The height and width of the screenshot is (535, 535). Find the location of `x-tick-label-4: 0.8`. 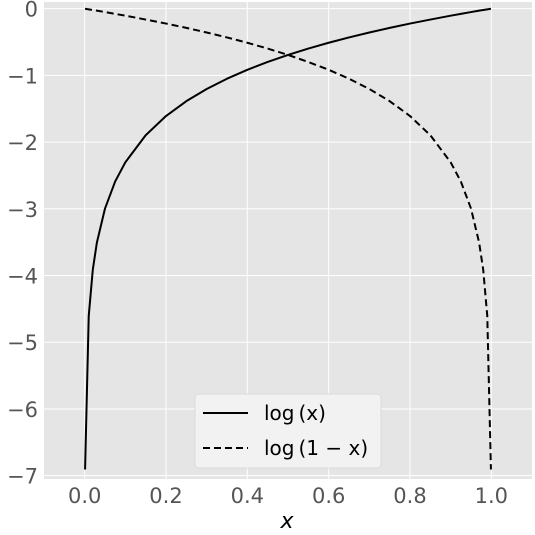

x-tick-label-4: 0.8 is located at coordinates (409, 496).